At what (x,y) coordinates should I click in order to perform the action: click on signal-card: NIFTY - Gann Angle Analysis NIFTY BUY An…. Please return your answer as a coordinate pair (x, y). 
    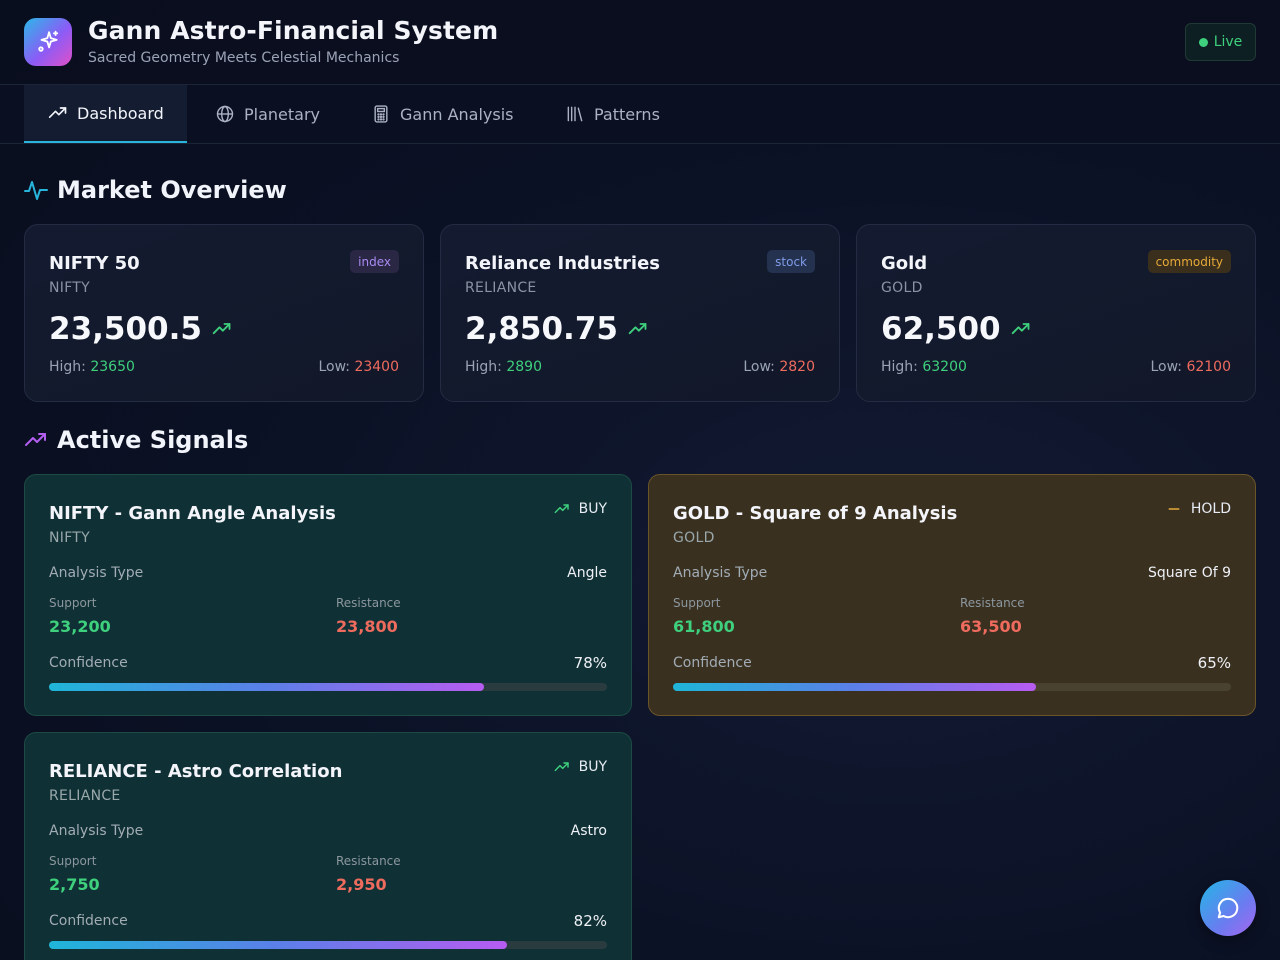
    Looking at the image, I should click on (328, 595).